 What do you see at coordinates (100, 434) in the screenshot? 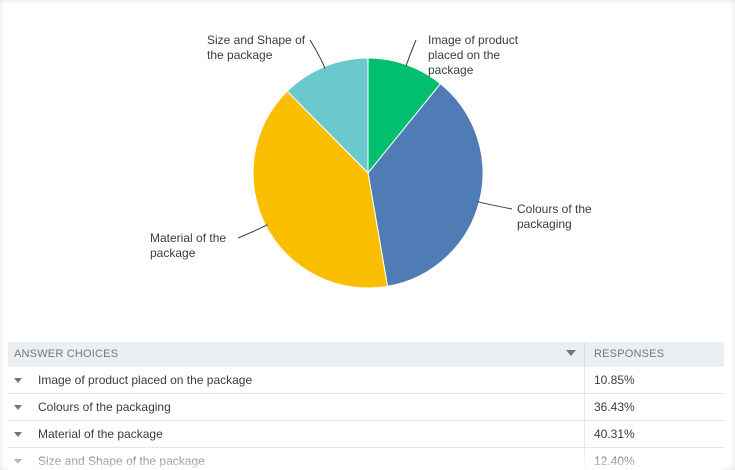
I see `row-choice: Material of the package` at bounding box center [100, 434].